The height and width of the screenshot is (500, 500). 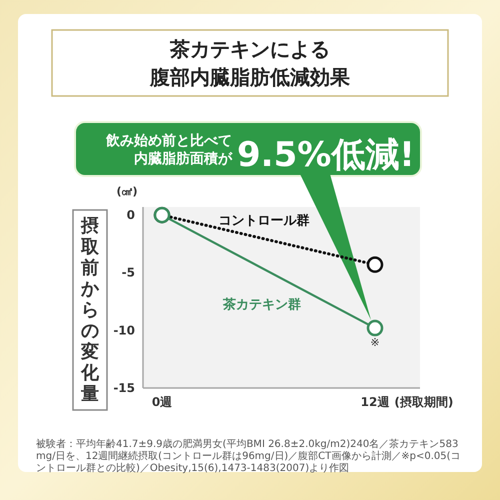 What do you see at coordinates (262, 304) in the screenshot?
I see `series-label: 茶カテキン群` at bounding box center [262, 304].